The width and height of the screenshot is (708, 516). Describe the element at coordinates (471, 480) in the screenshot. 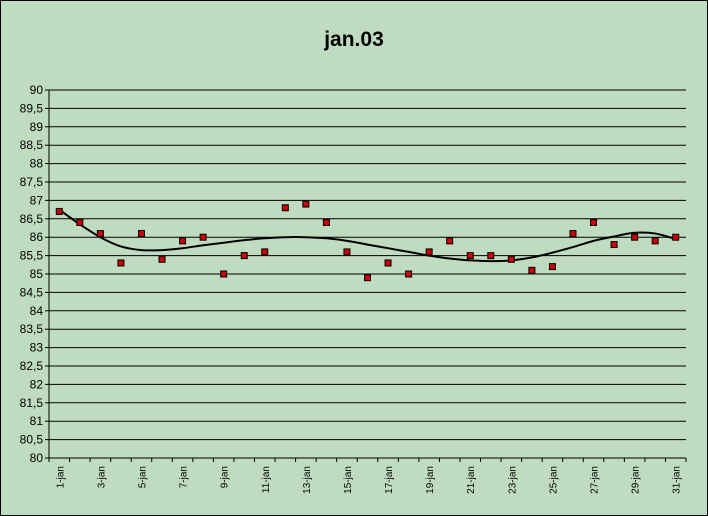

I see `x-tick-label: 21-jan` at that location.